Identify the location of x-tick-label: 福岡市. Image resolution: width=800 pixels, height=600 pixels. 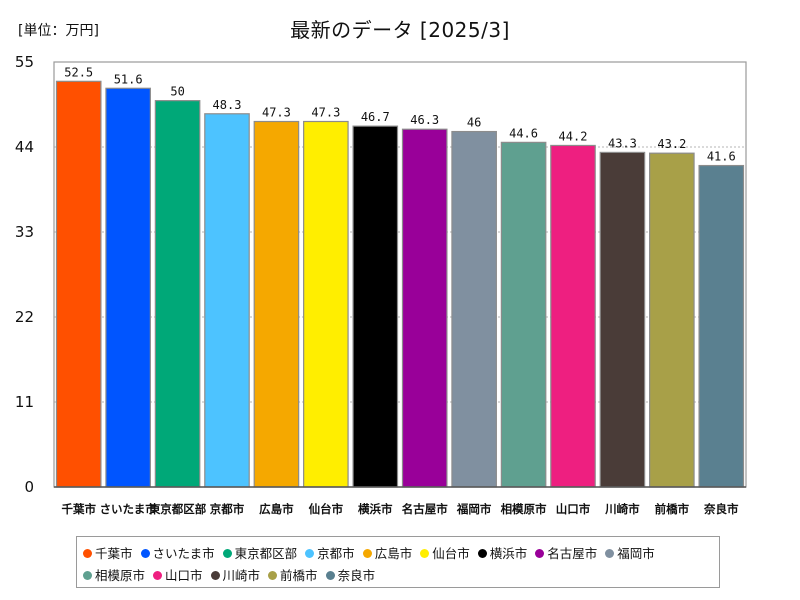
(474, 509).